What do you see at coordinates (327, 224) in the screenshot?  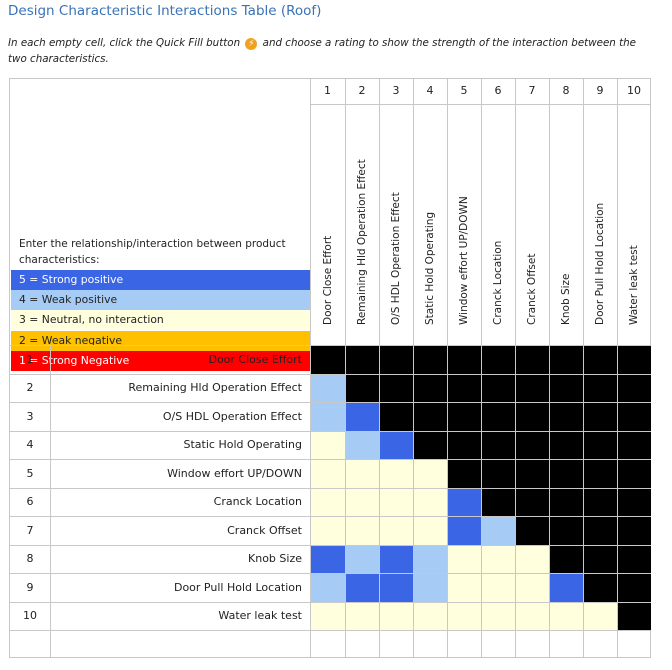 I see `column-title: Door Close Effort` at bounding box center [327, 224].